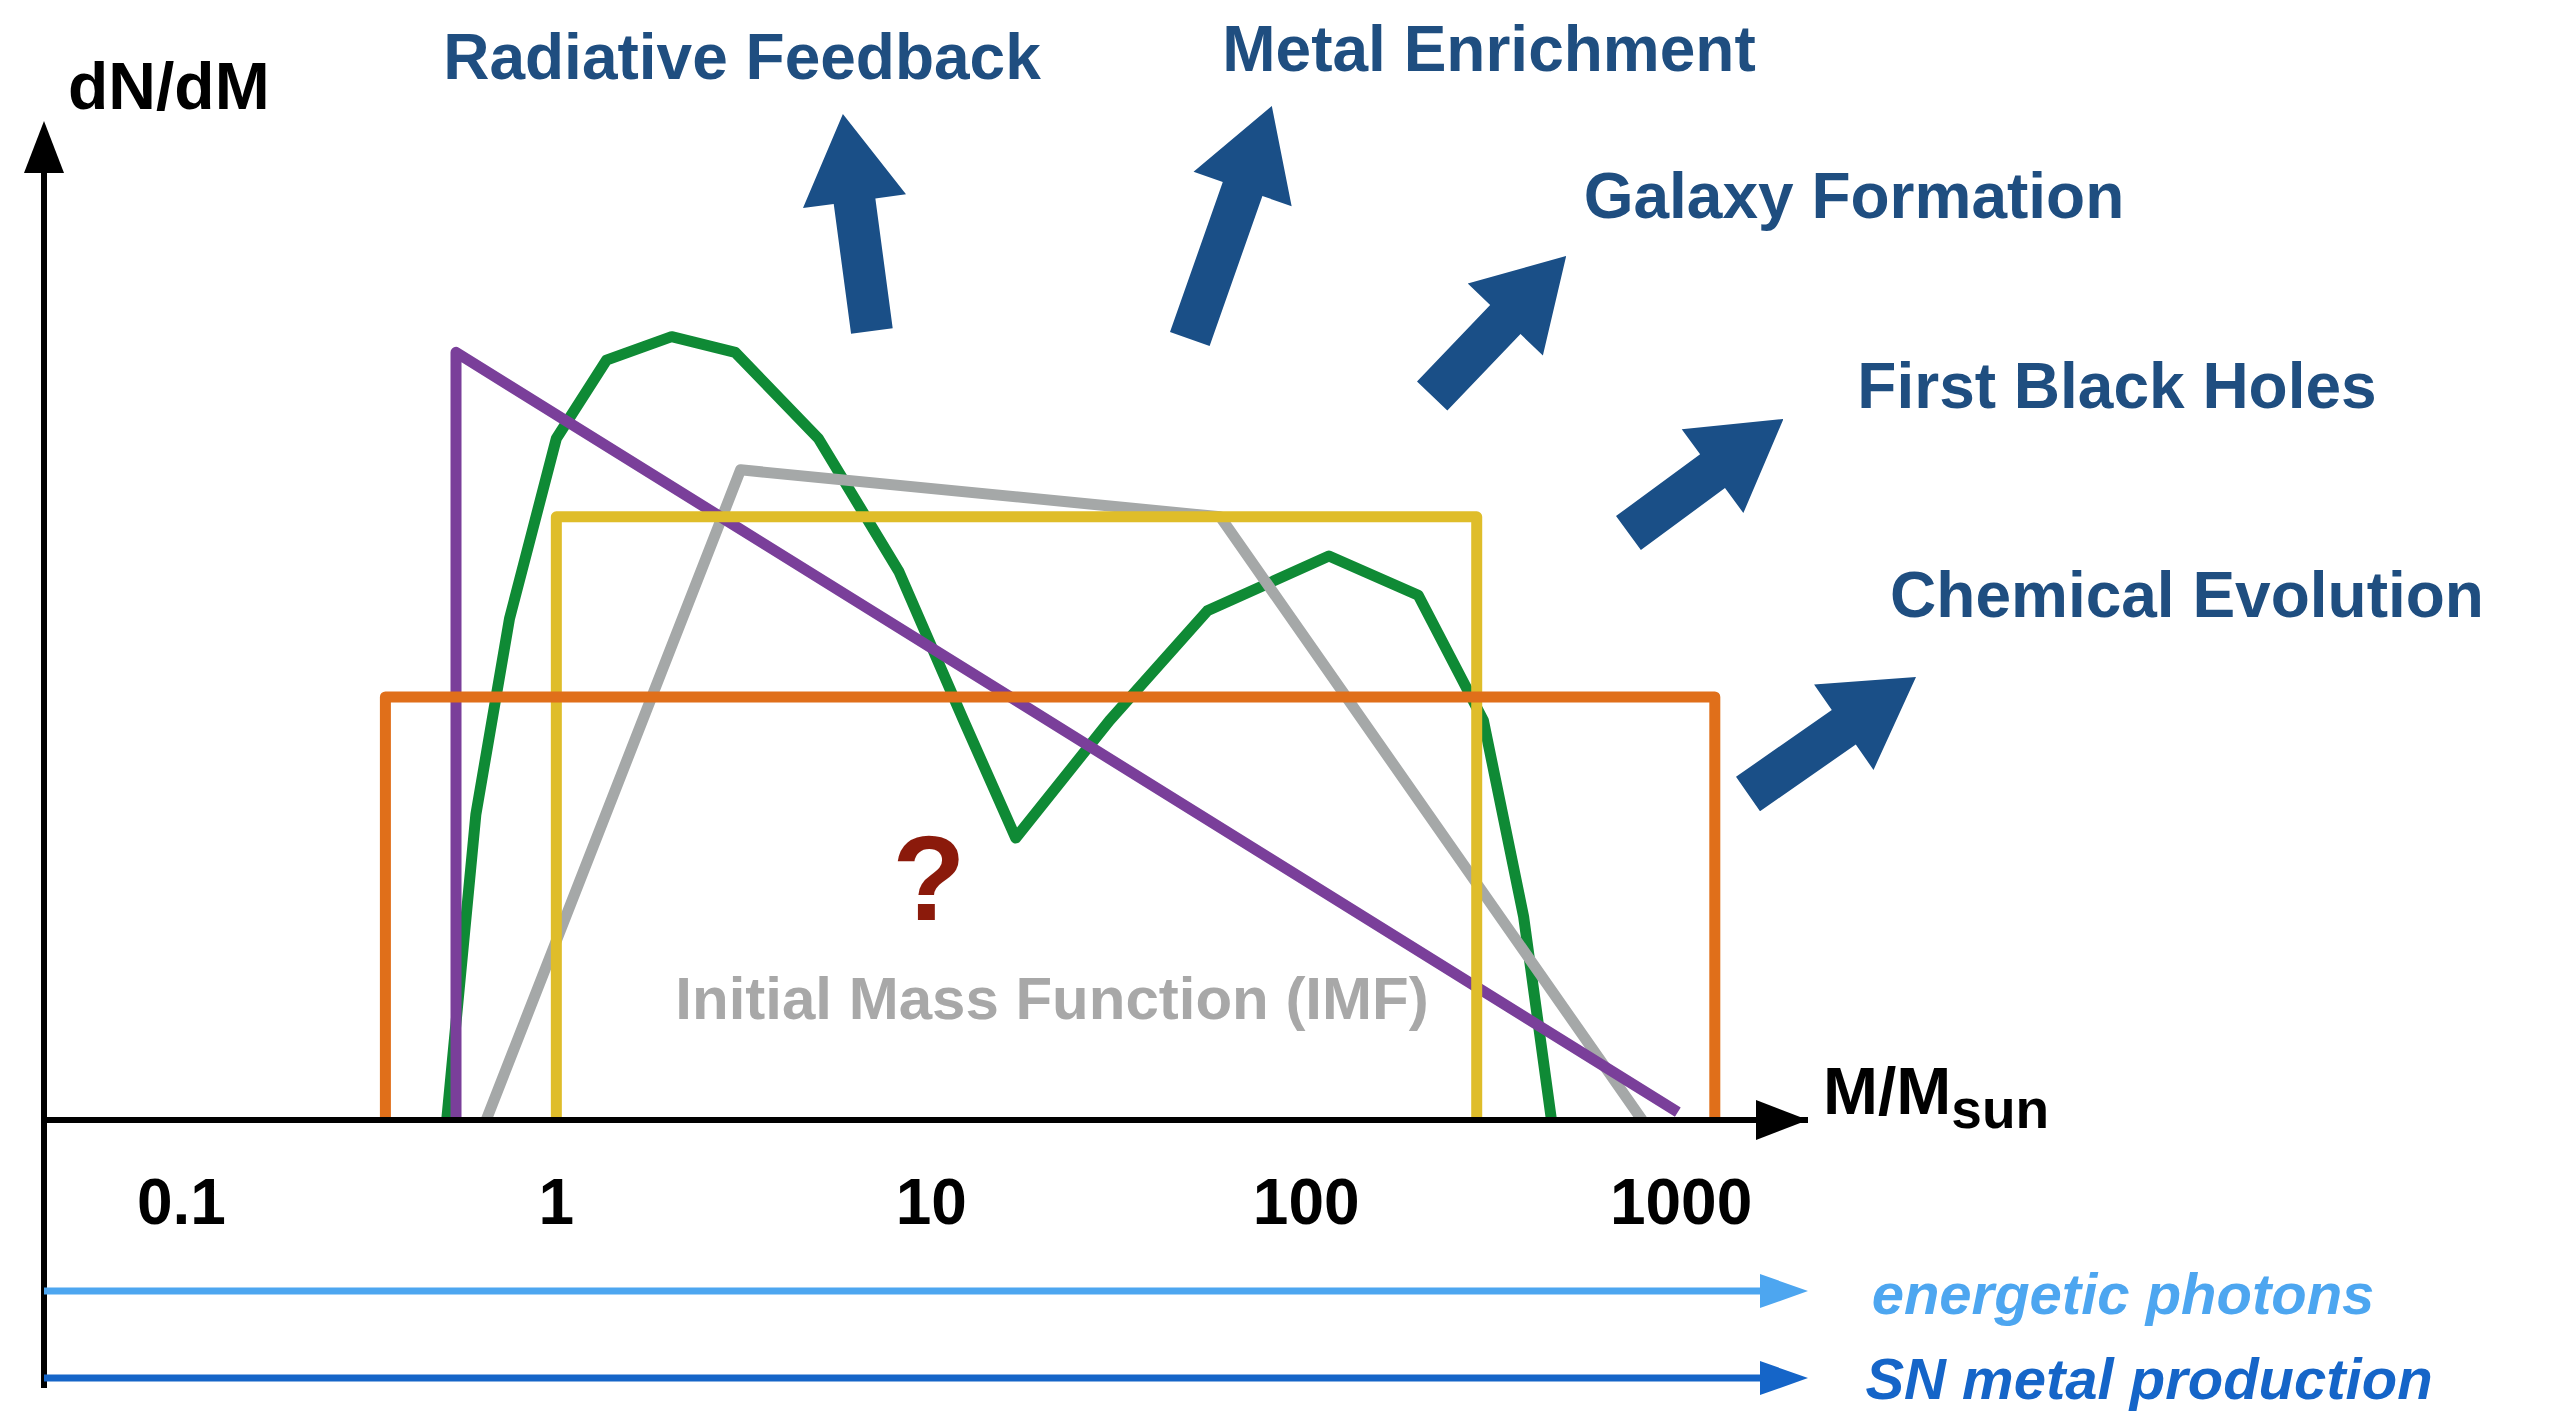 The height and width of the screenshot is (1411, 2557). I want to click on x-tick-label: 100, so click(1306, 1202).